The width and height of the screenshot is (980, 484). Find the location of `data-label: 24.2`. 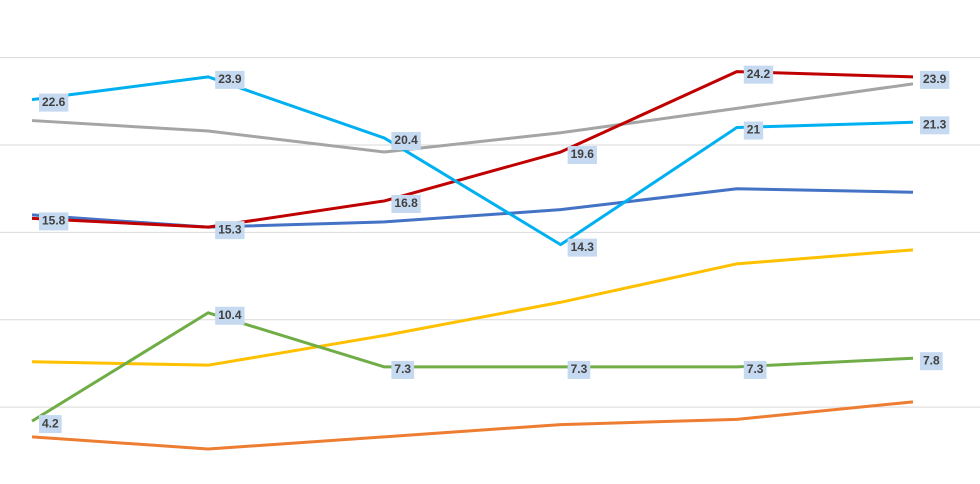

data-label: 24.2 is located at coordinates (759, 74).